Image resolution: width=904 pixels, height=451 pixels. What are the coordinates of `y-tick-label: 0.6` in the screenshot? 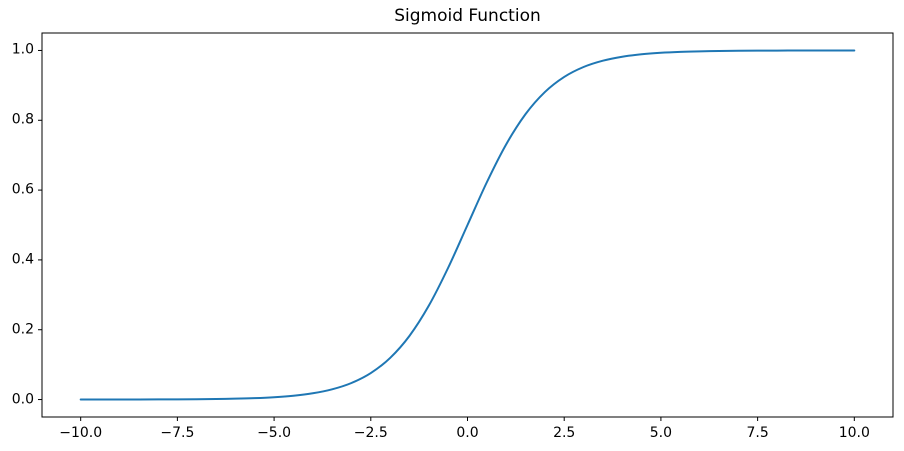 It's located at (22, 189).